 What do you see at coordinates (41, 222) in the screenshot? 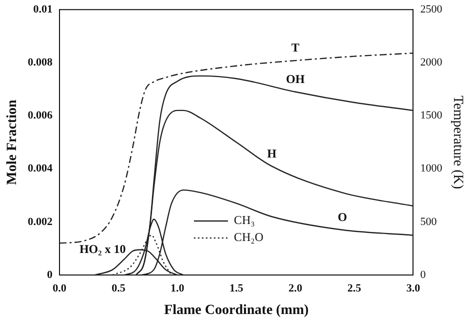
I see `y-tick-label: 0.002` at bounding box center [41, 222].